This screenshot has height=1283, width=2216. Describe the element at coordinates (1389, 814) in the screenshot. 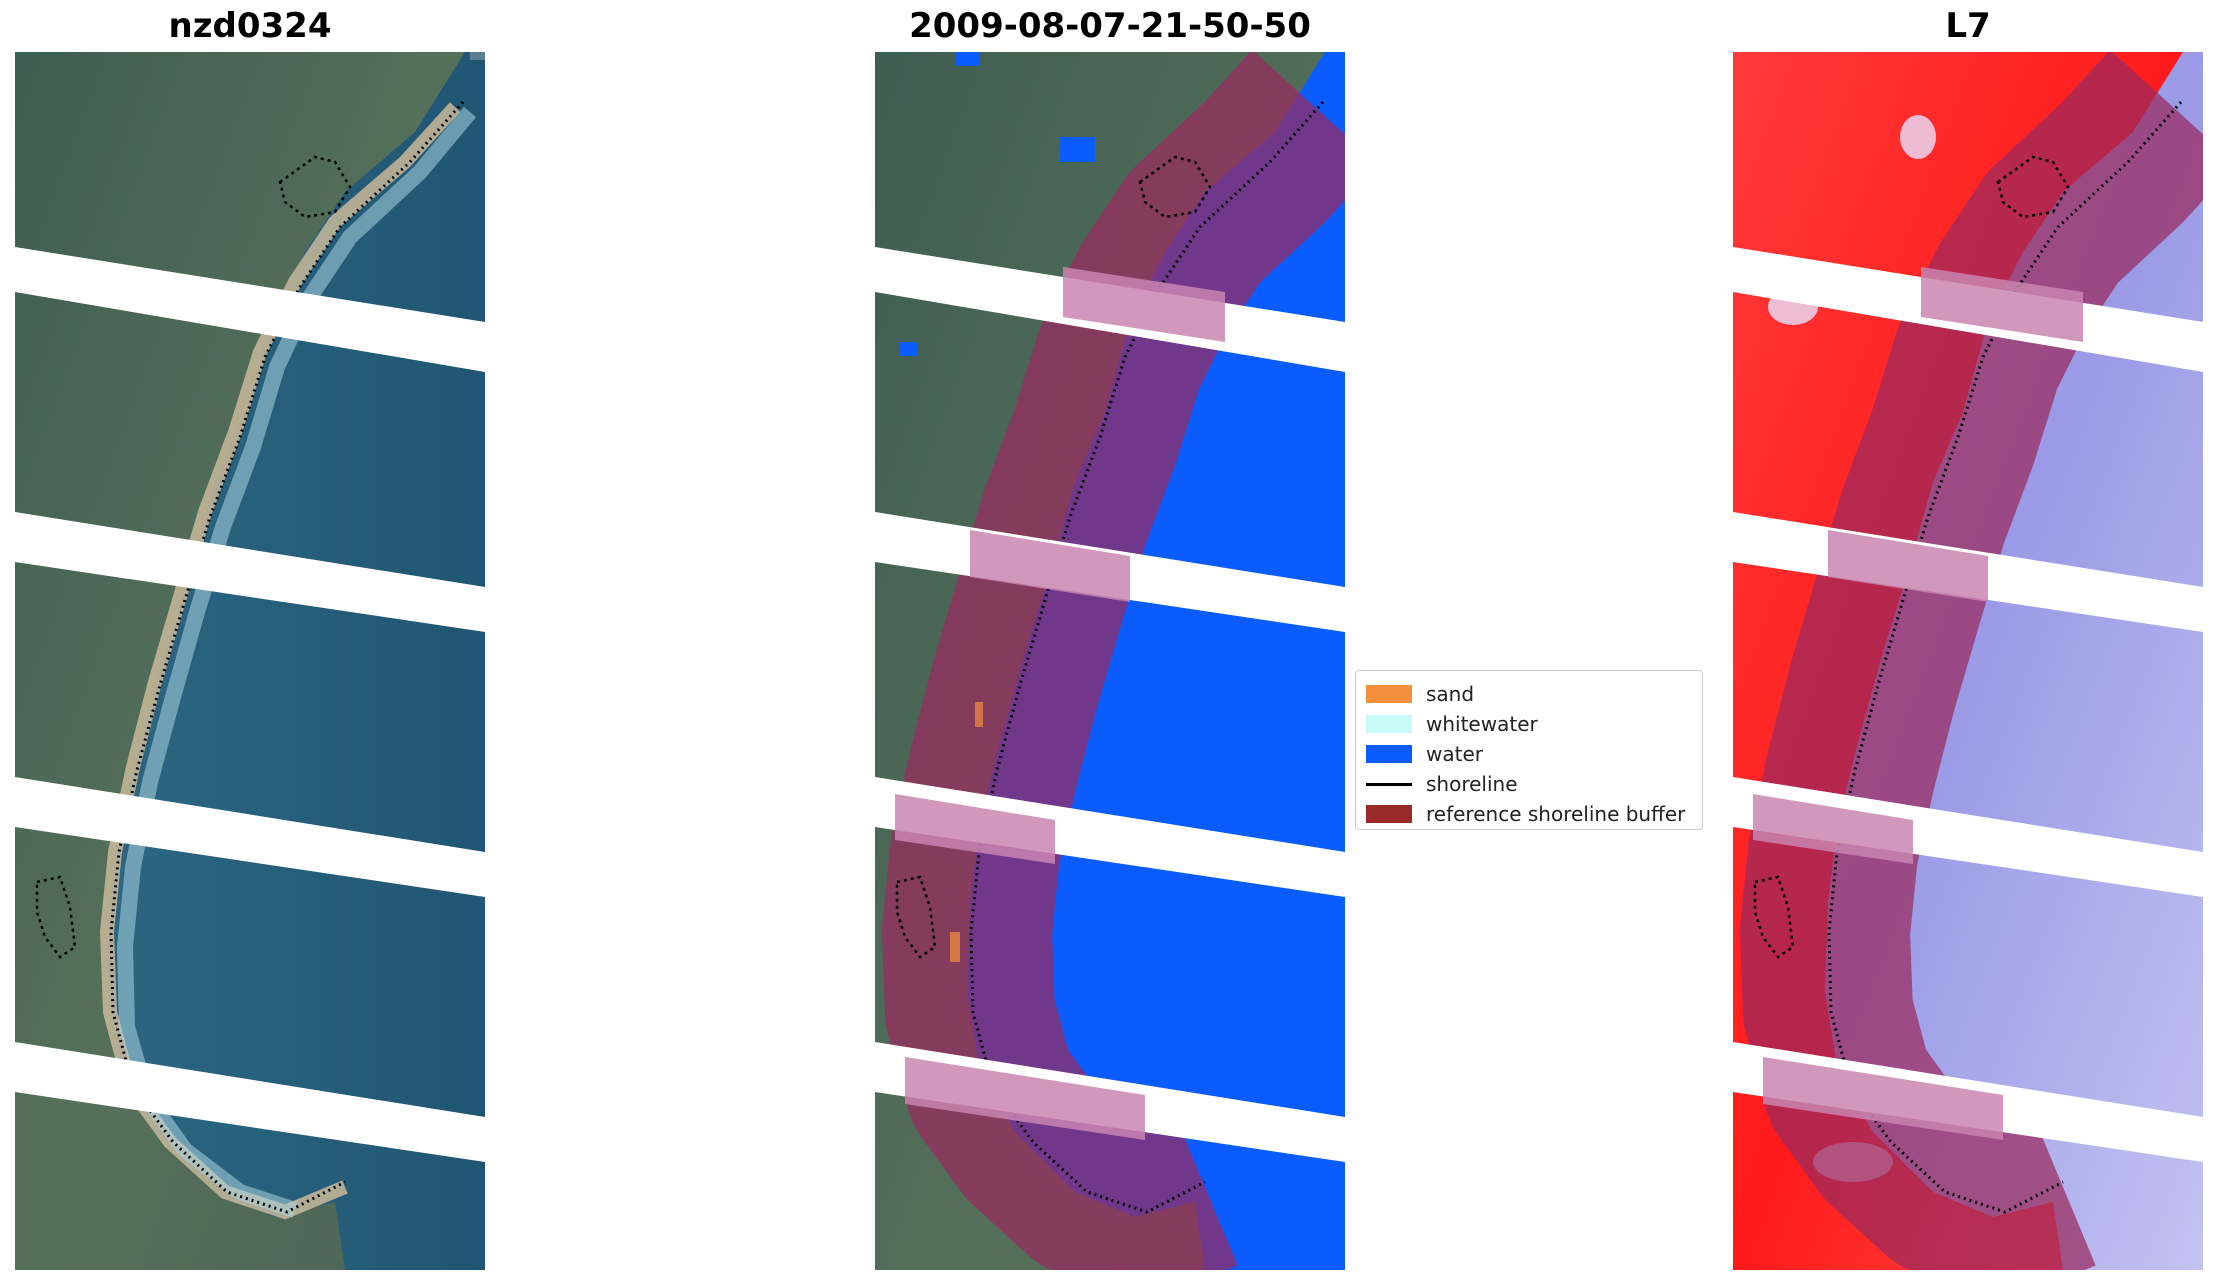

I see `buffer-swatch` at that location.